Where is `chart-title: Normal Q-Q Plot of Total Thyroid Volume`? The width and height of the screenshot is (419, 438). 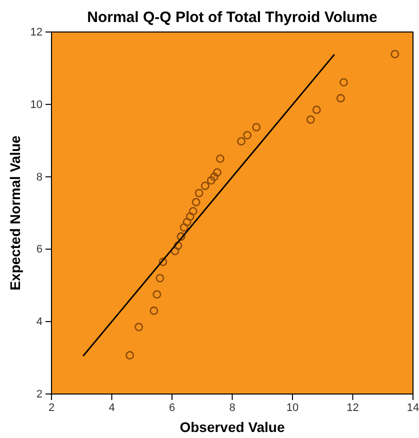 chart-title: Normal Q-Q Plot of Total Thyroid Volume is located at coordinates (232, 17).